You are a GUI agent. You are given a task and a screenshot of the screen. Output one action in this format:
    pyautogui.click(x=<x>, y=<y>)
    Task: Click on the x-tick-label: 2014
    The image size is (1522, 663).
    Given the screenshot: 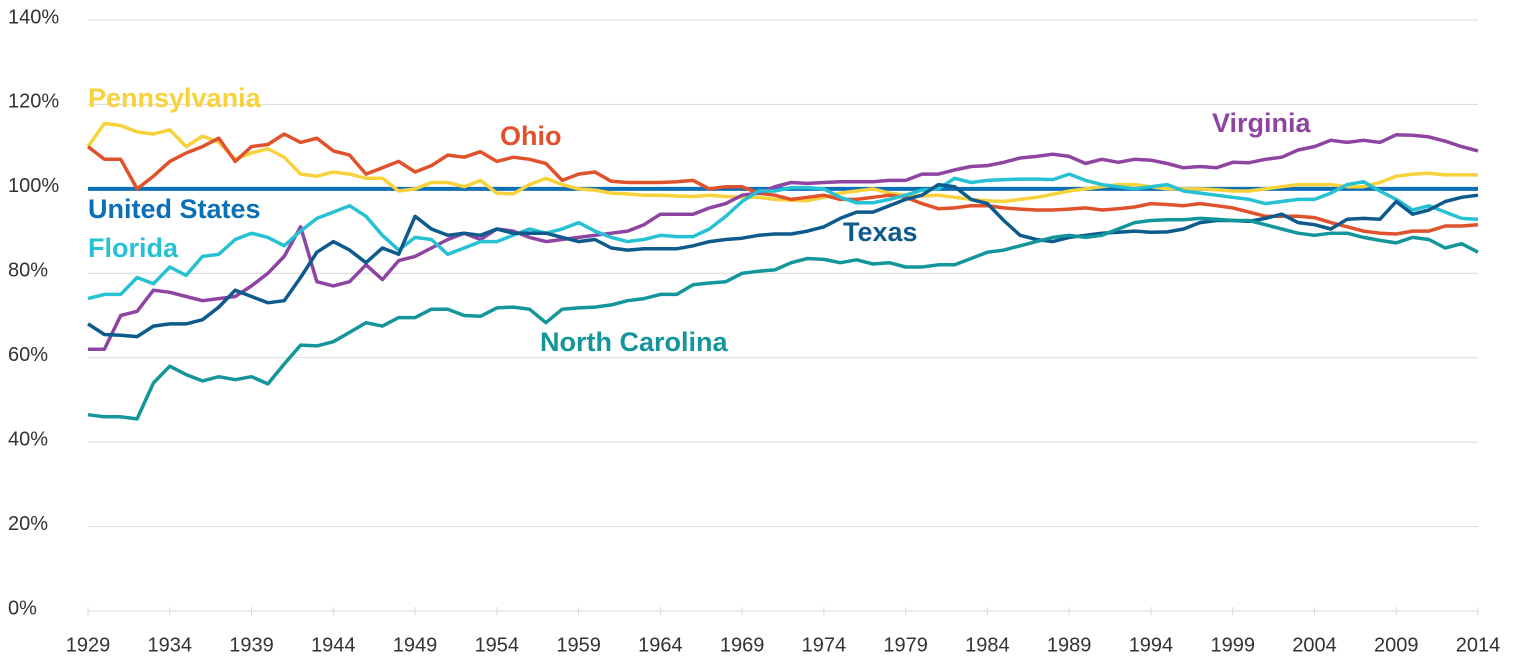 What is the action you would take?
    pyautogui.click(x=1478, y=645)
    